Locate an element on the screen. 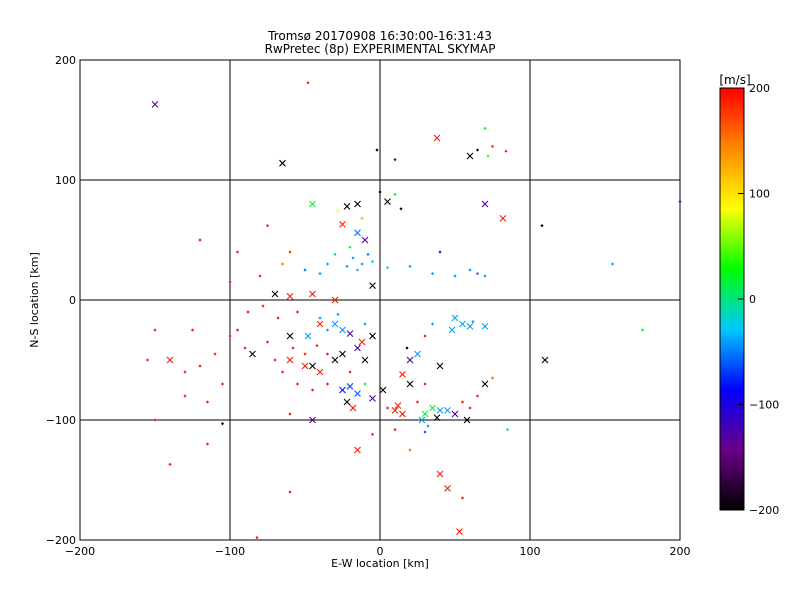 This screenshot has width=800, height=600. x-tick-label: −100 is located at coordinates (230, 551).